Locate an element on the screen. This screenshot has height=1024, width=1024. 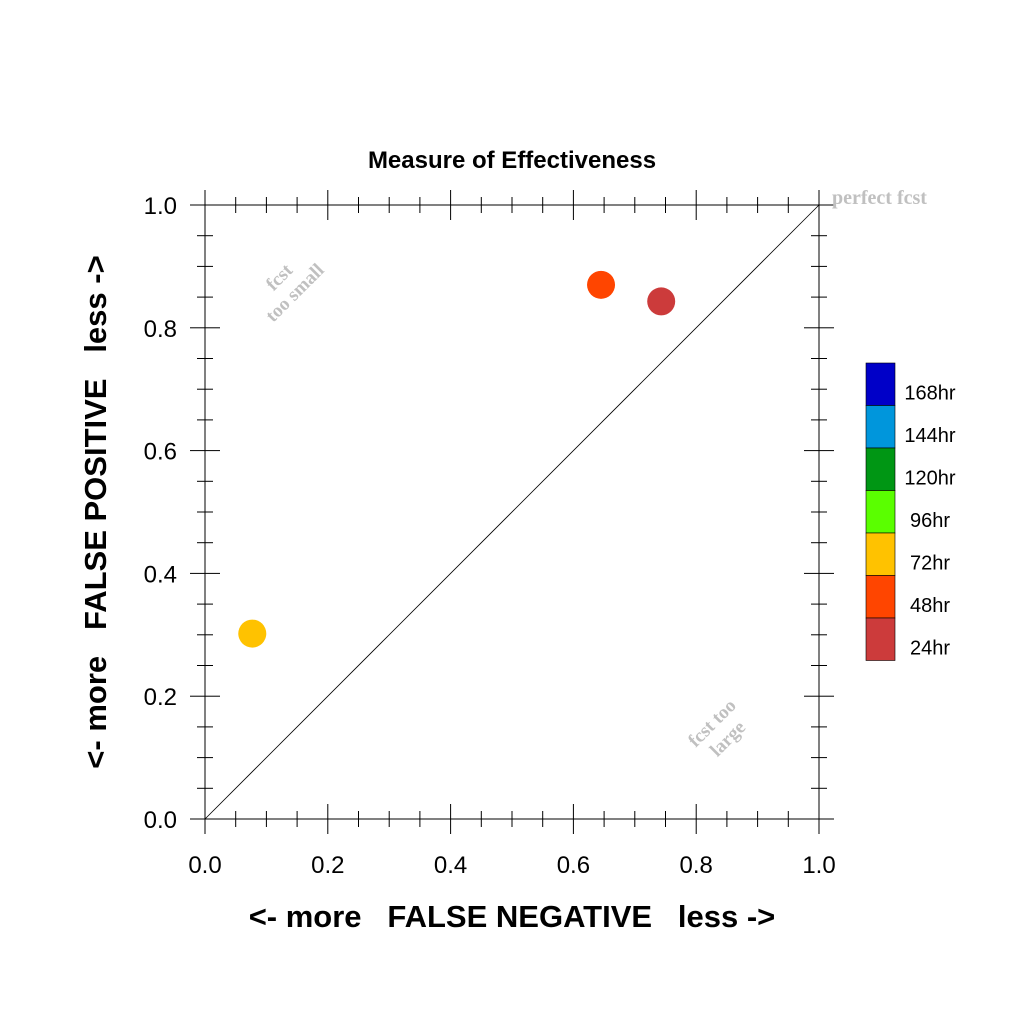
y-tick-label: 0.2 is located at coordinates (160, 697).